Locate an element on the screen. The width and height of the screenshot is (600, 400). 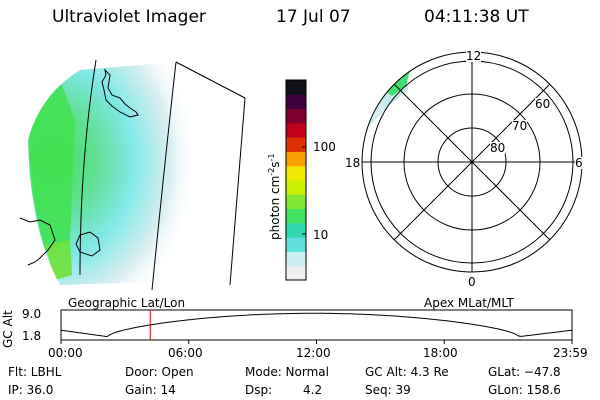
mlt-18-label: 18 is located at coordinates (353, 163).